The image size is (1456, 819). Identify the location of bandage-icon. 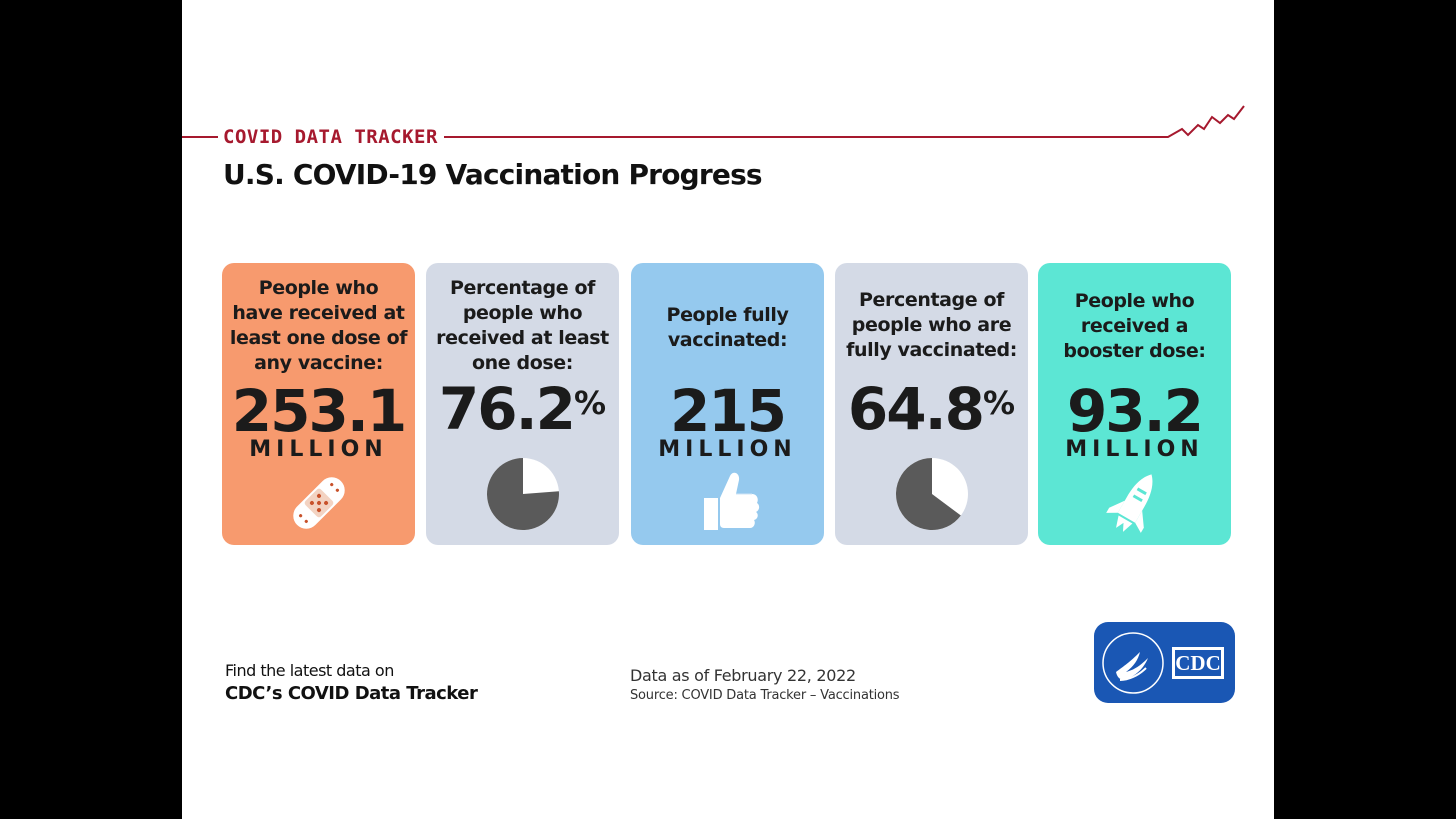
(318, 505).